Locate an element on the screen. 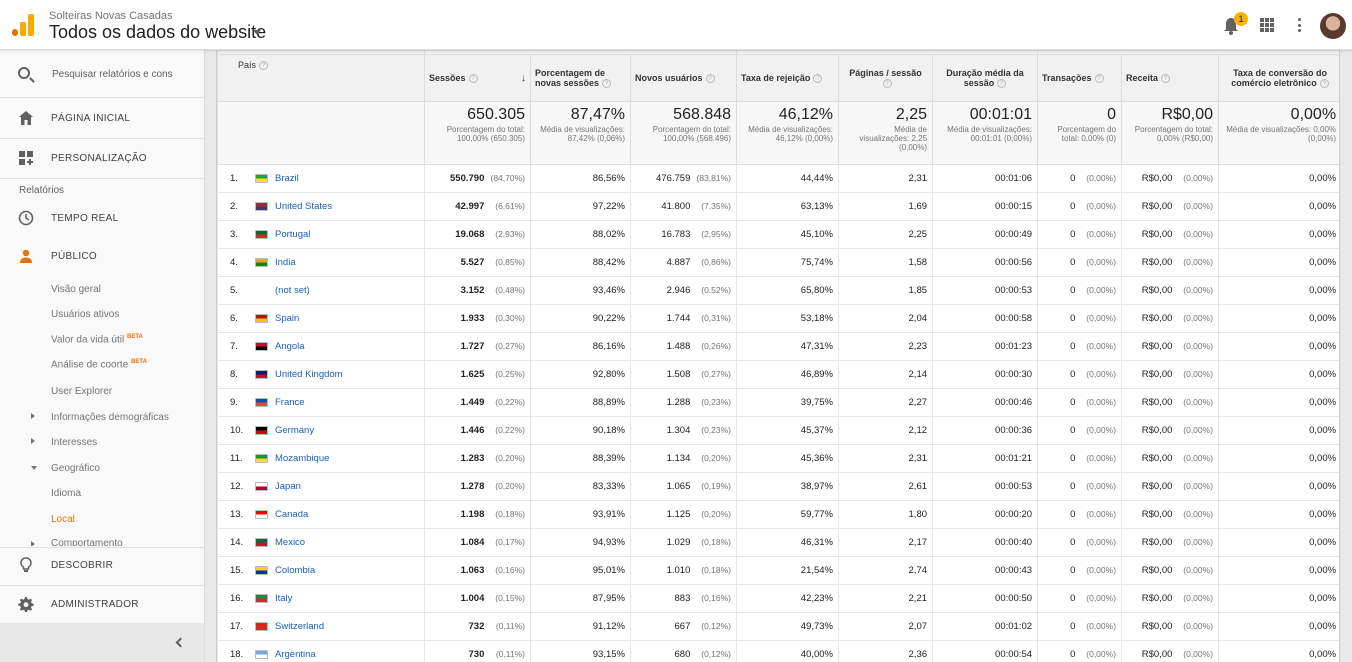  country-link: Switzerland is located at coordinates (300, 626).